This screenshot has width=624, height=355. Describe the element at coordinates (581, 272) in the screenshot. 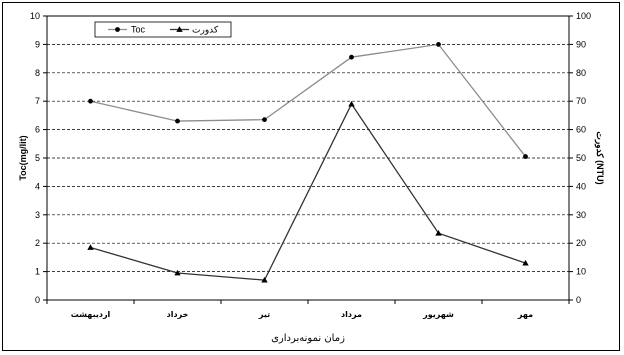

I see `y2-tick-label: 10` at that location.